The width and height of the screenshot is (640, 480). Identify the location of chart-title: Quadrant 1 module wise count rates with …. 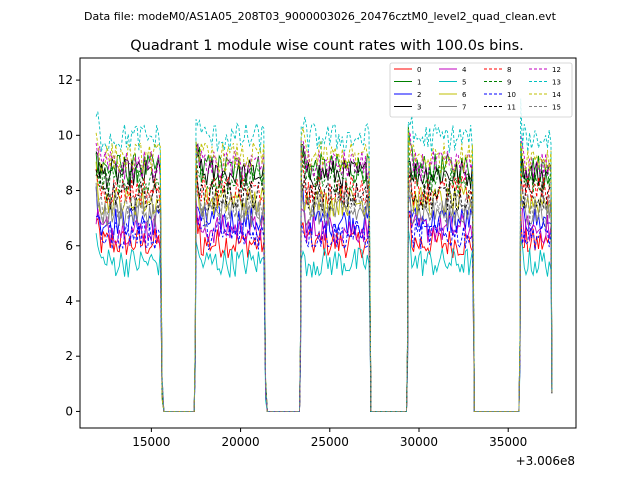
(327, 46).